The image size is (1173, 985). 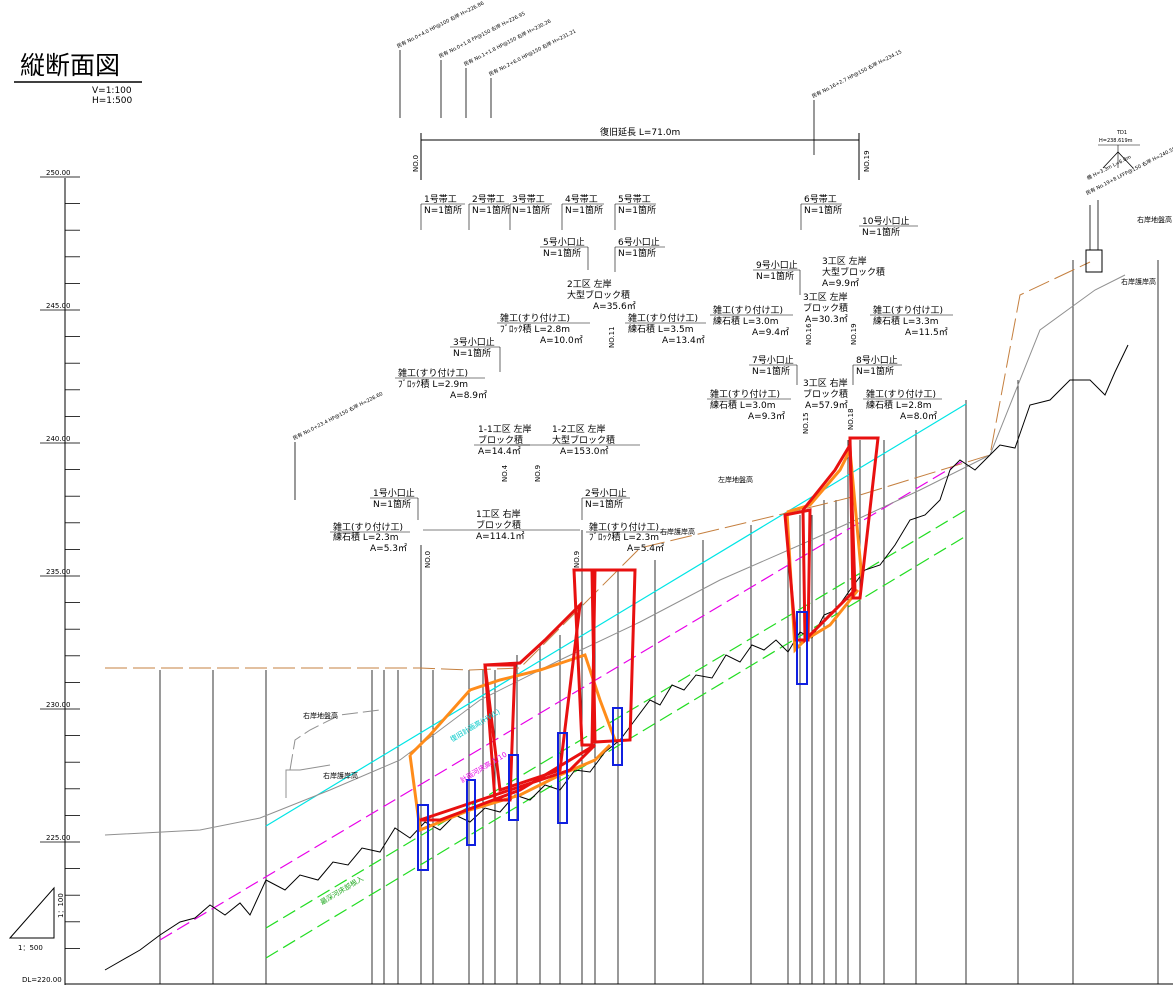 I want to click on misc-9-name: 雑工(すり付け工), so click(x=901, y=394).